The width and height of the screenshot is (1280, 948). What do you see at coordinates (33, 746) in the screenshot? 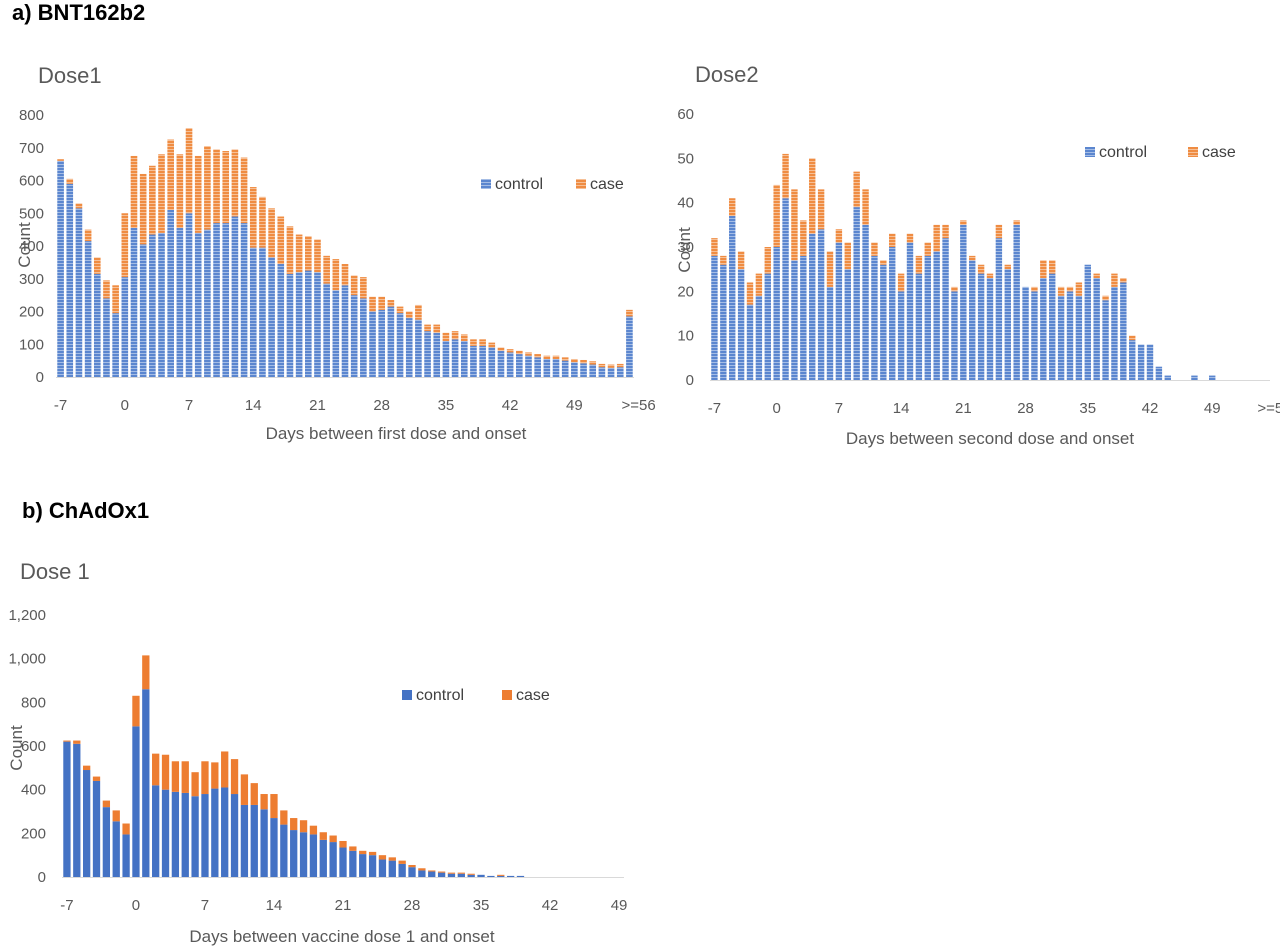
I see `y-tick-label: 600` at bounding box center [33, 746].